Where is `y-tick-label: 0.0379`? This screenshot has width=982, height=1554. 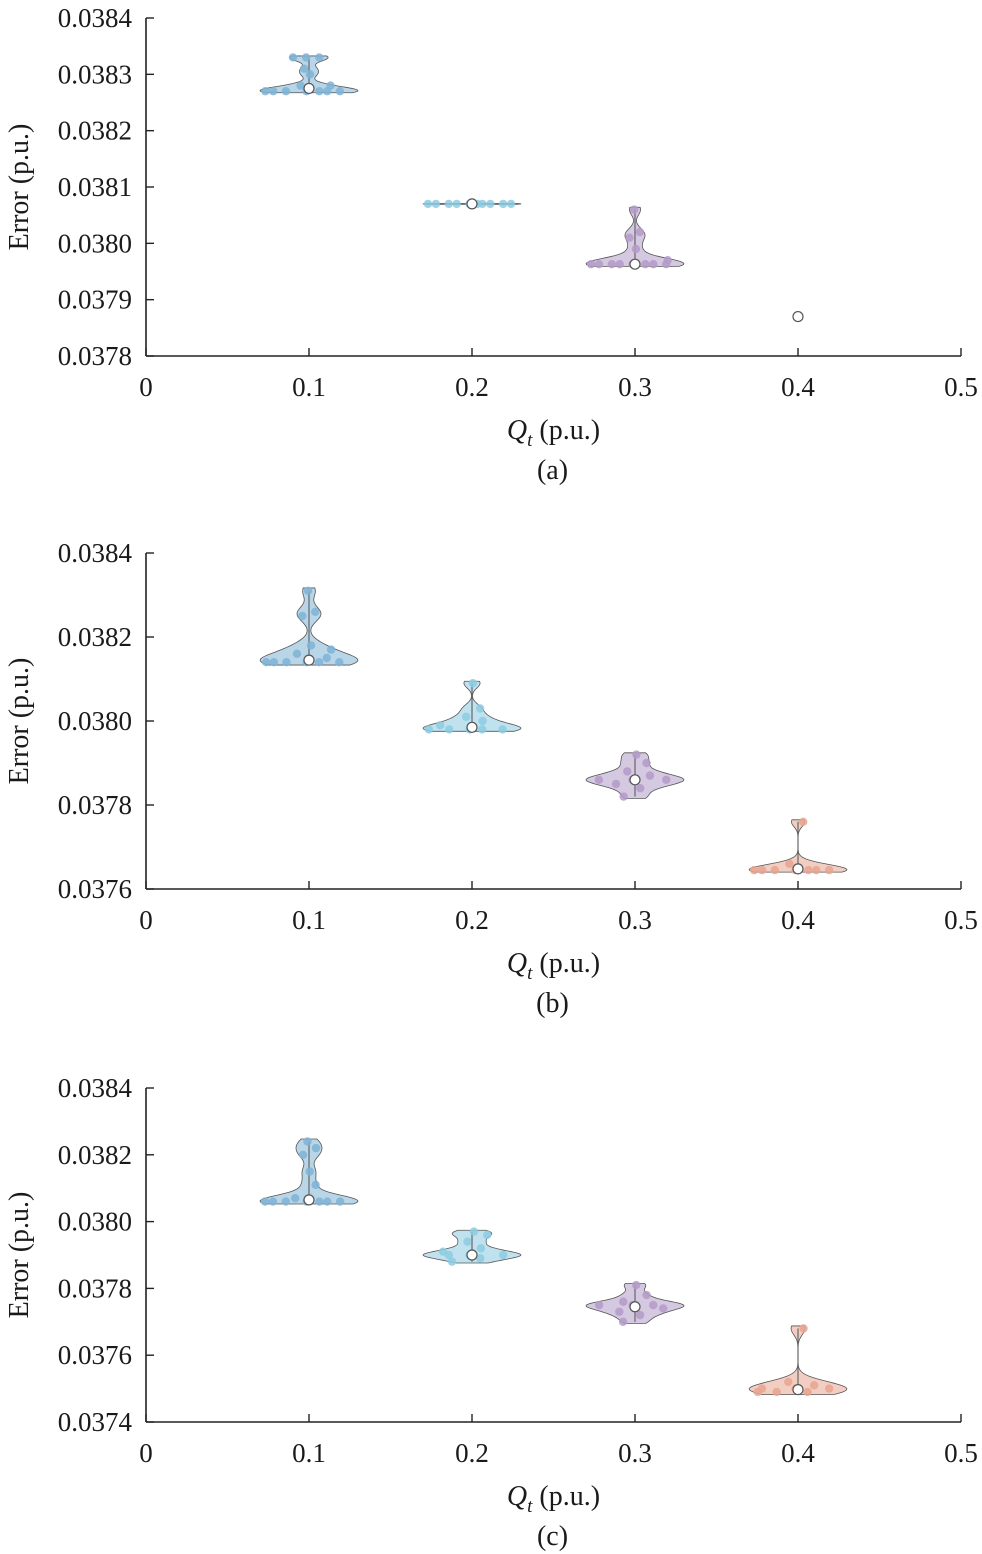 y-tick-label: 0.0379 is located at coordinates (95, 300).